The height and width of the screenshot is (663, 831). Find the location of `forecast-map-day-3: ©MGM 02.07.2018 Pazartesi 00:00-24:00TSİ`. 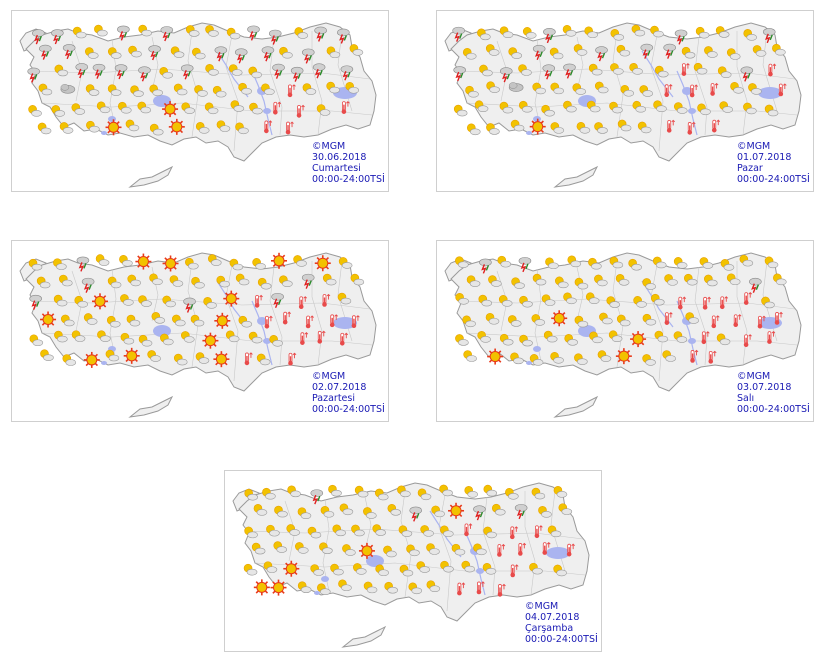

forecast-map-day-3: ©MGM 02.07.2018 Pazartesi 00:00-24:00TSİ is located at coordinates (200, 331).